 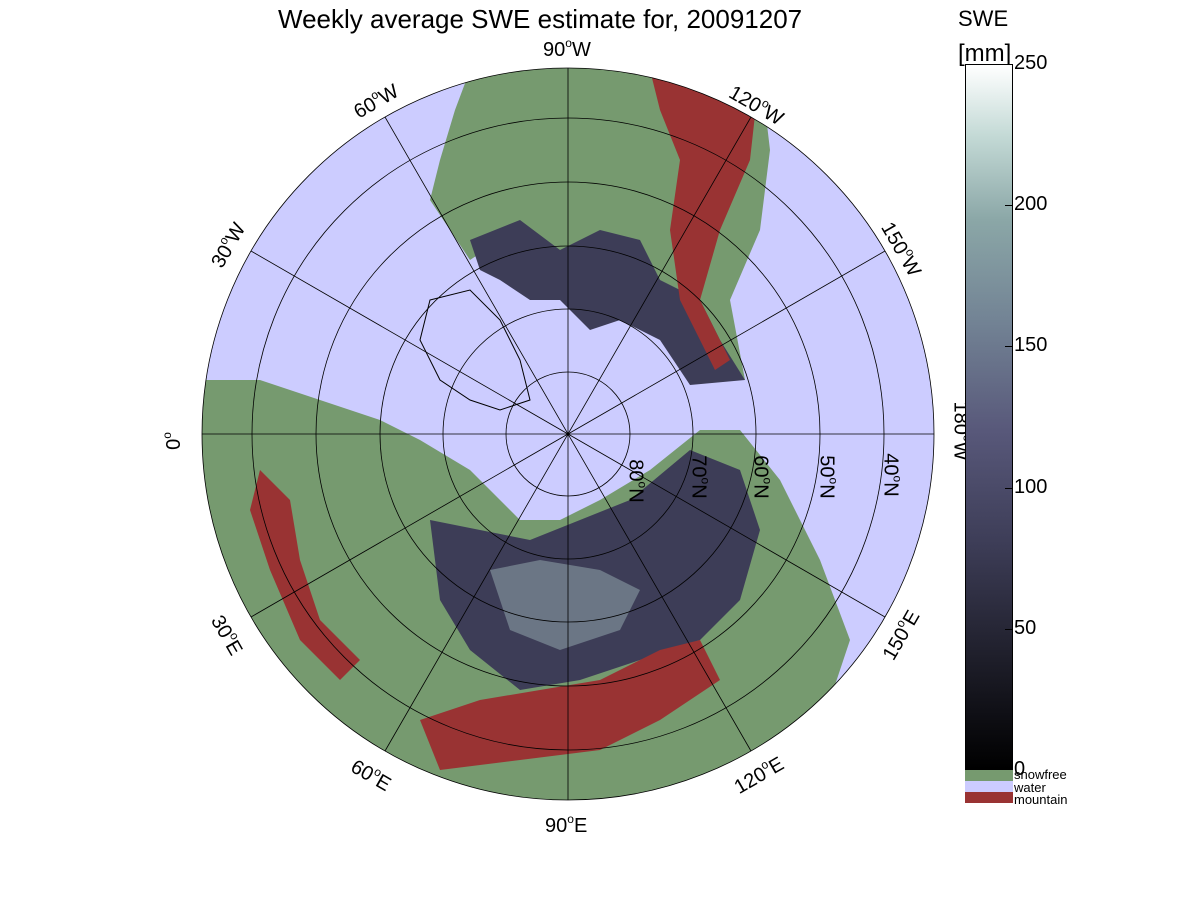 I want to click on lon-label-90e: 90oE, so click(x=566, y=824).